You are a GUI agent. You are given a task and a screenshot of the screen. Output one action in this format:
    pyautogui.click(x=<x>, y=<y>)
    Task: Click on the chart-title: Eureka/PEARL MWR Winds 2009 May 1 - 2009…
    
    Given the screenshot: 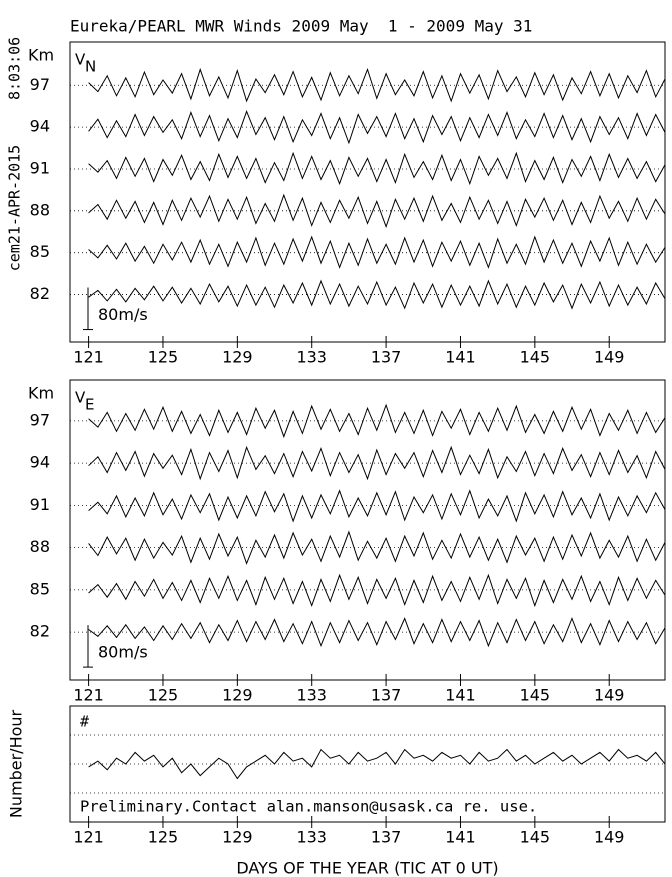 What is the action you would take?
    pyautogui.click(x=301, y=26)
    